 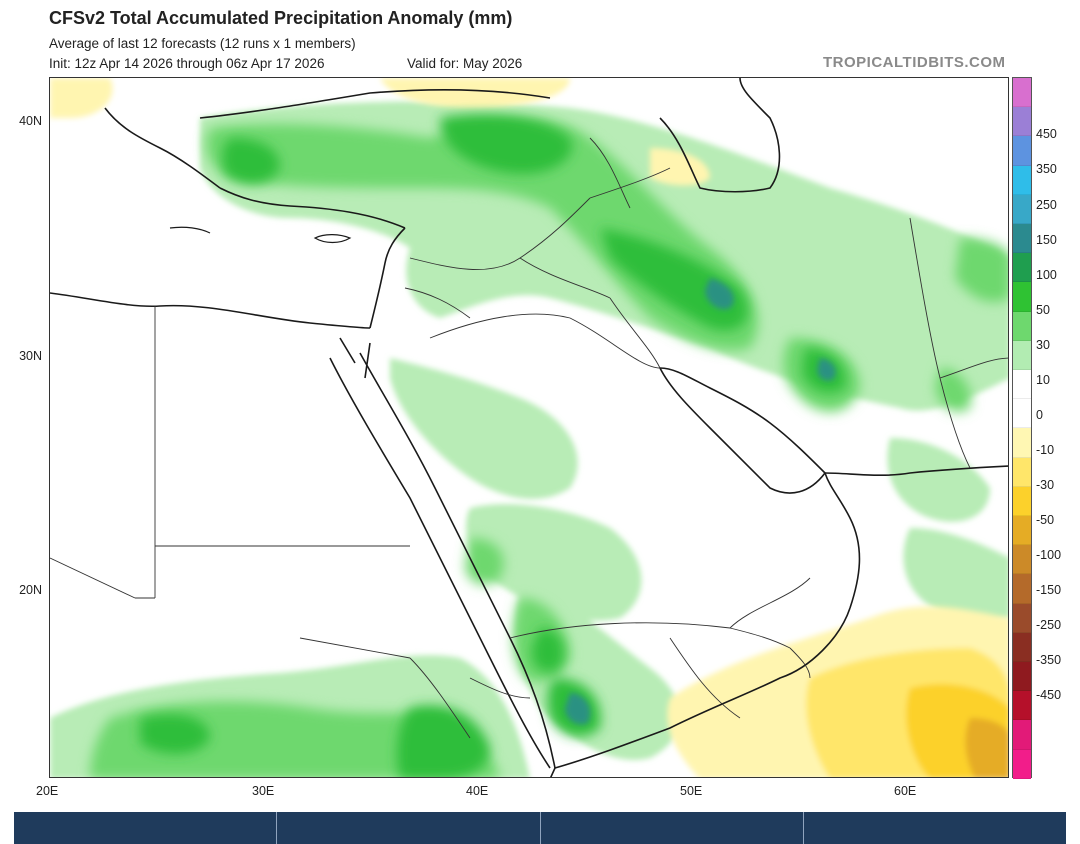 I want to click on colorbar-label: 100, so click(x=1046, y=274).